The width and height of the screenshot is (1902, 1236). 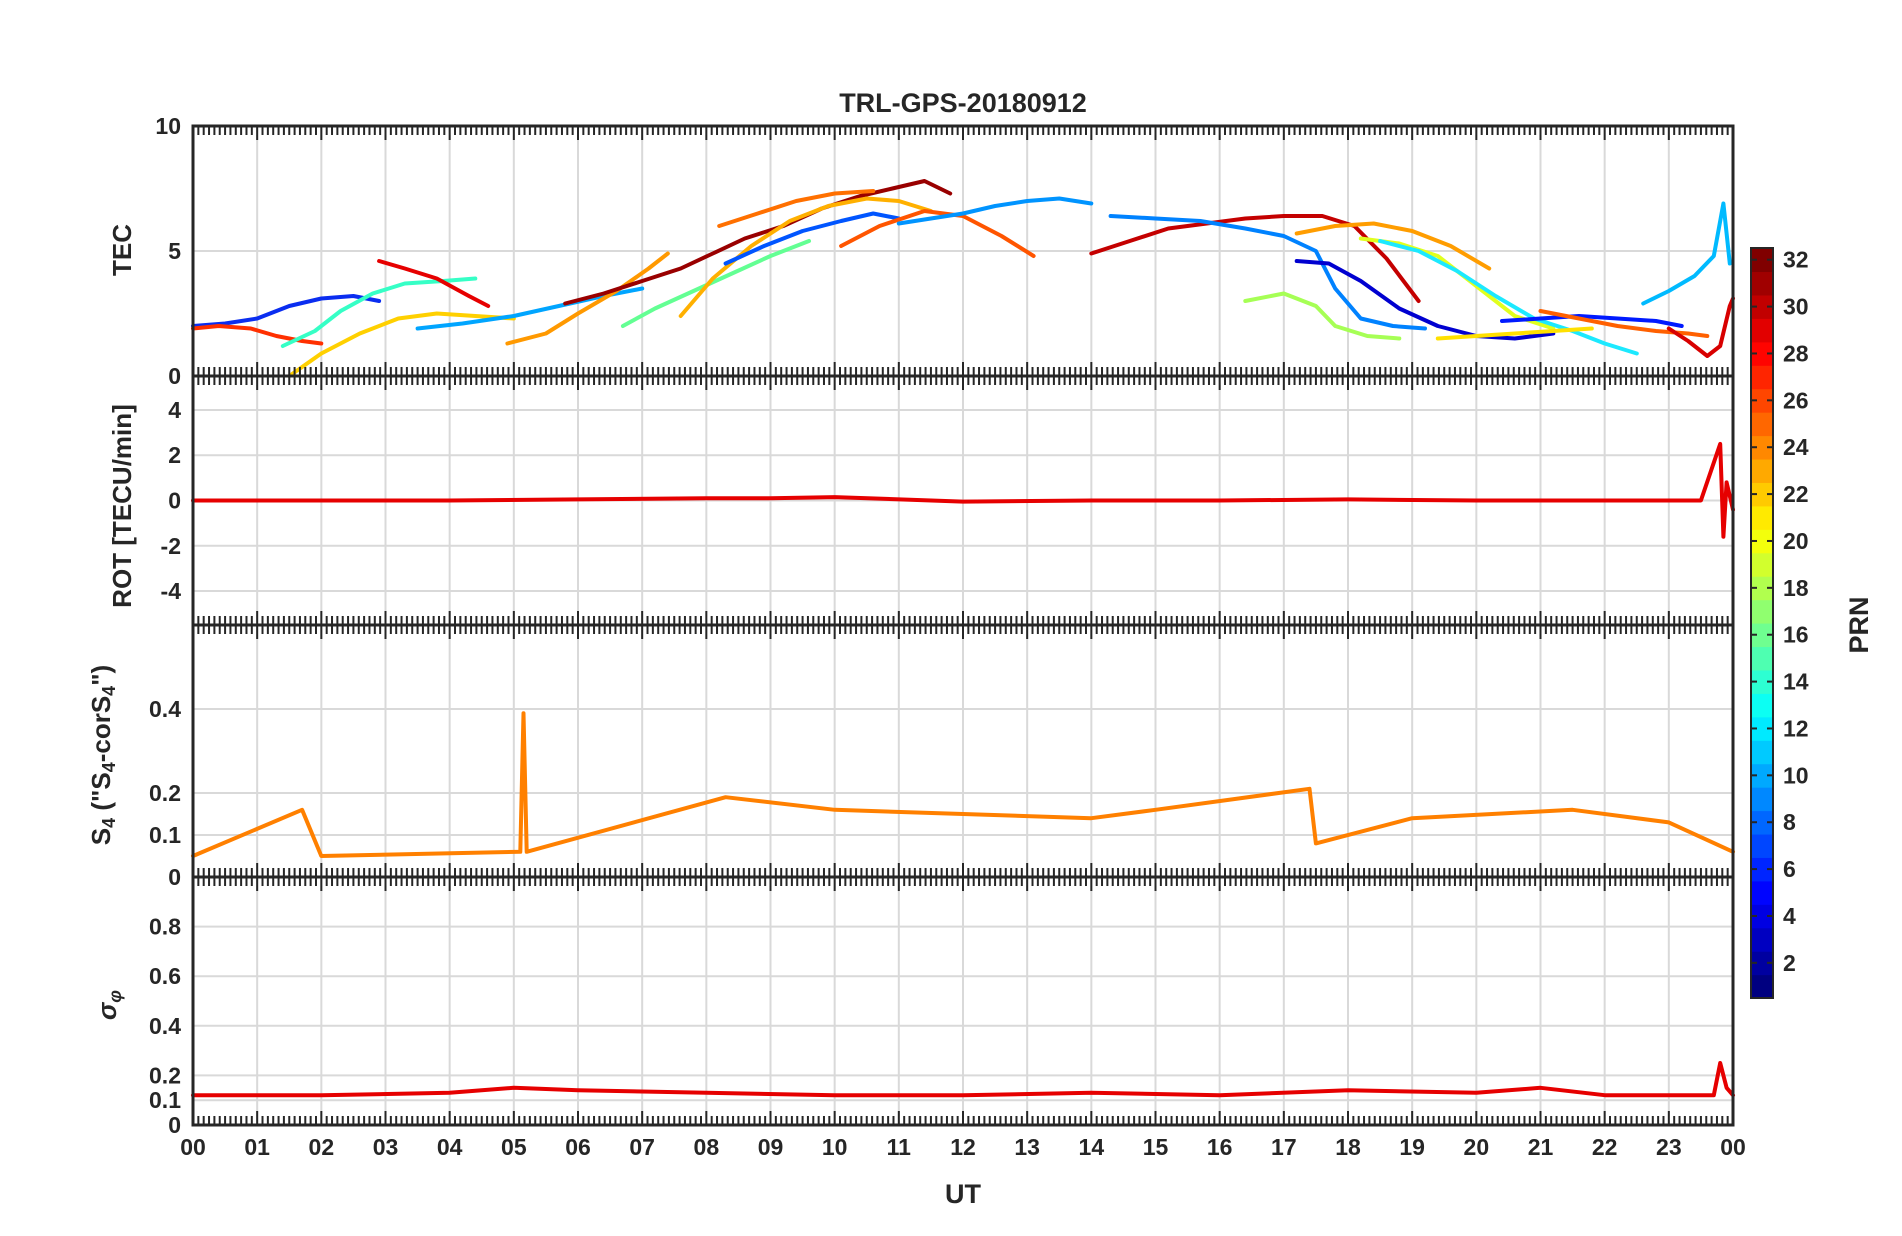 What do you see at coordinates (1789, 822) in the screenshot?
I see `colorbar-tick-label: 8` at bounding box center [1789, 822].